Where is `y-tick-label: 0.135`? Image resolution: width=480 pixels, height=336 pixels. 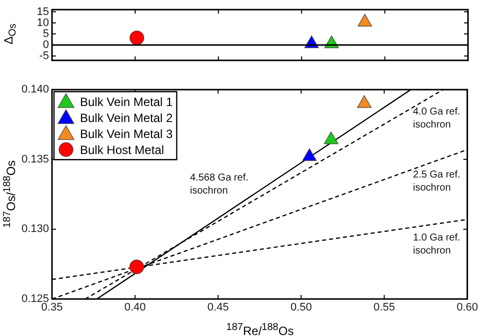 y-tick-label: 0.135 is located at coordinates (35, 159).